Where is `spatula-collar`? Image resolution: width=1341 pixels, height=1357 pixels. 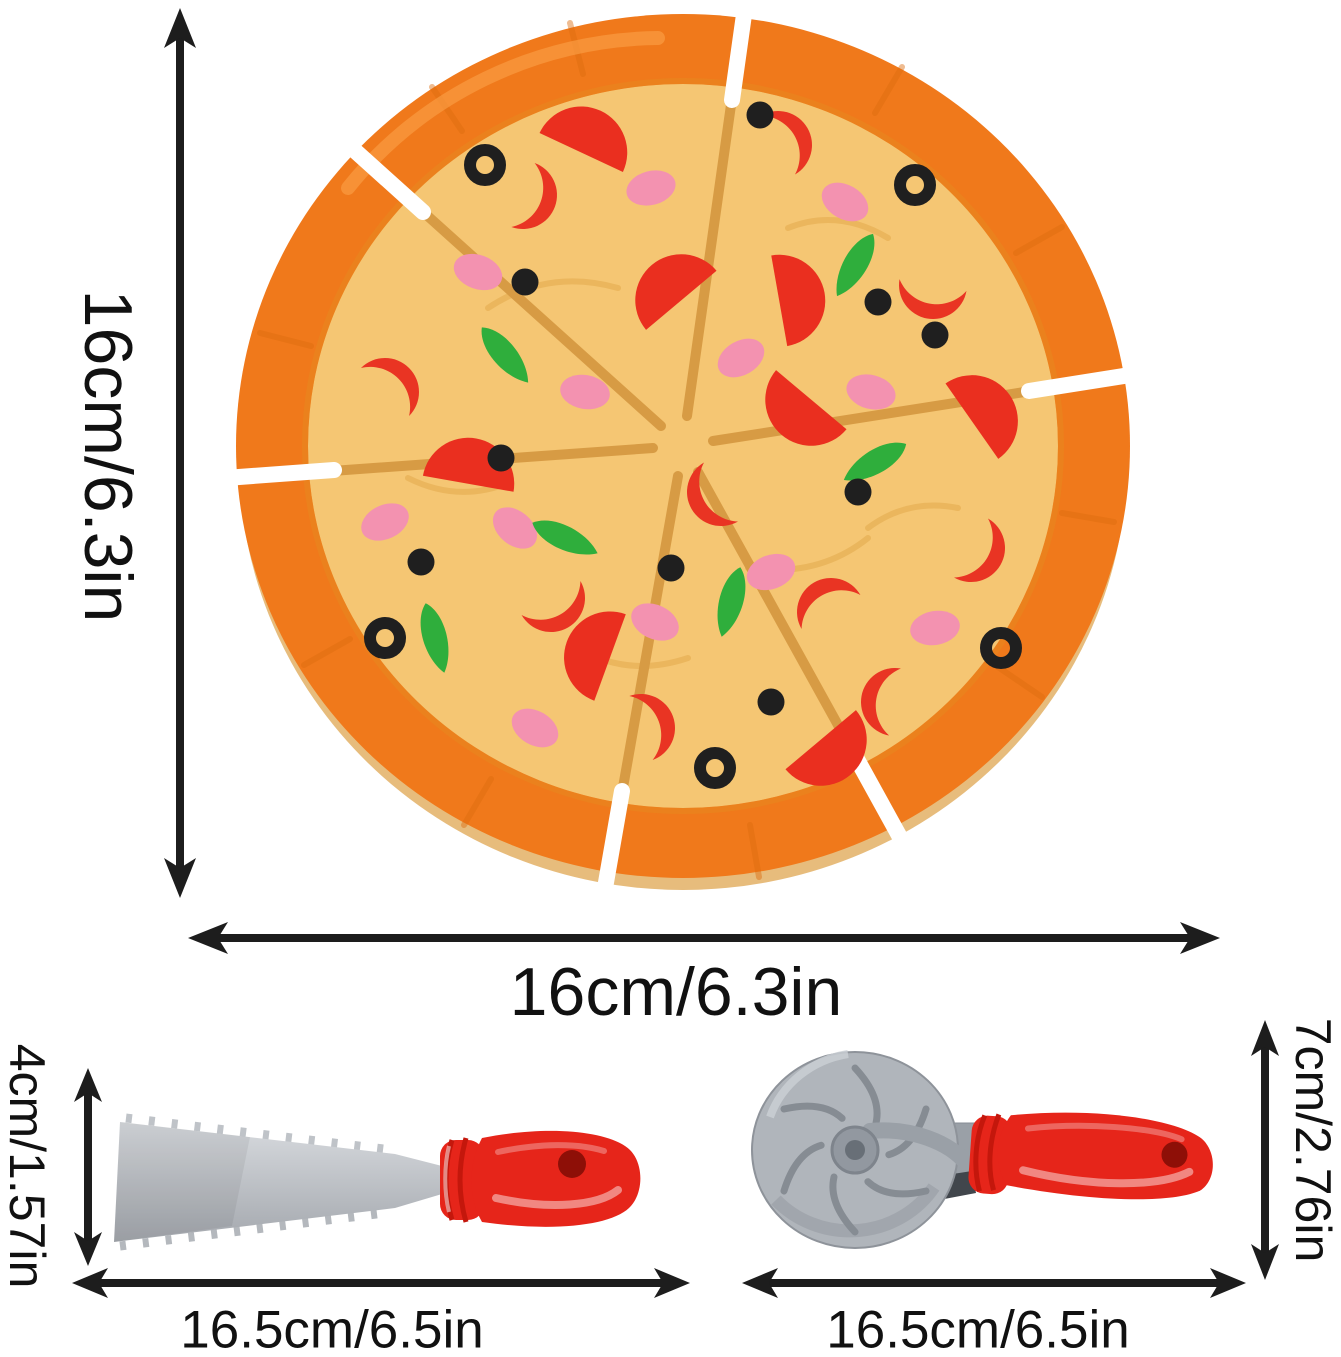
spatula-collar is located at coordinates (462, 1180).